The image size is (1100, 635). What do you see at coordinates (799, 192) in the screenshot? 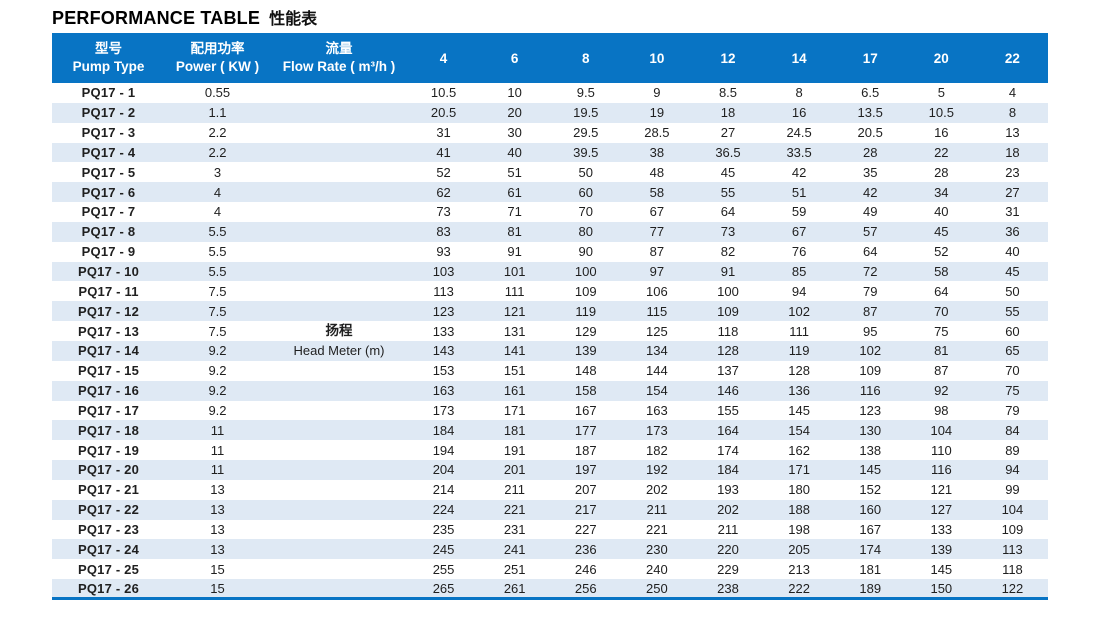
I see `head-value-cell: 51` at bounding box center [799, 192].